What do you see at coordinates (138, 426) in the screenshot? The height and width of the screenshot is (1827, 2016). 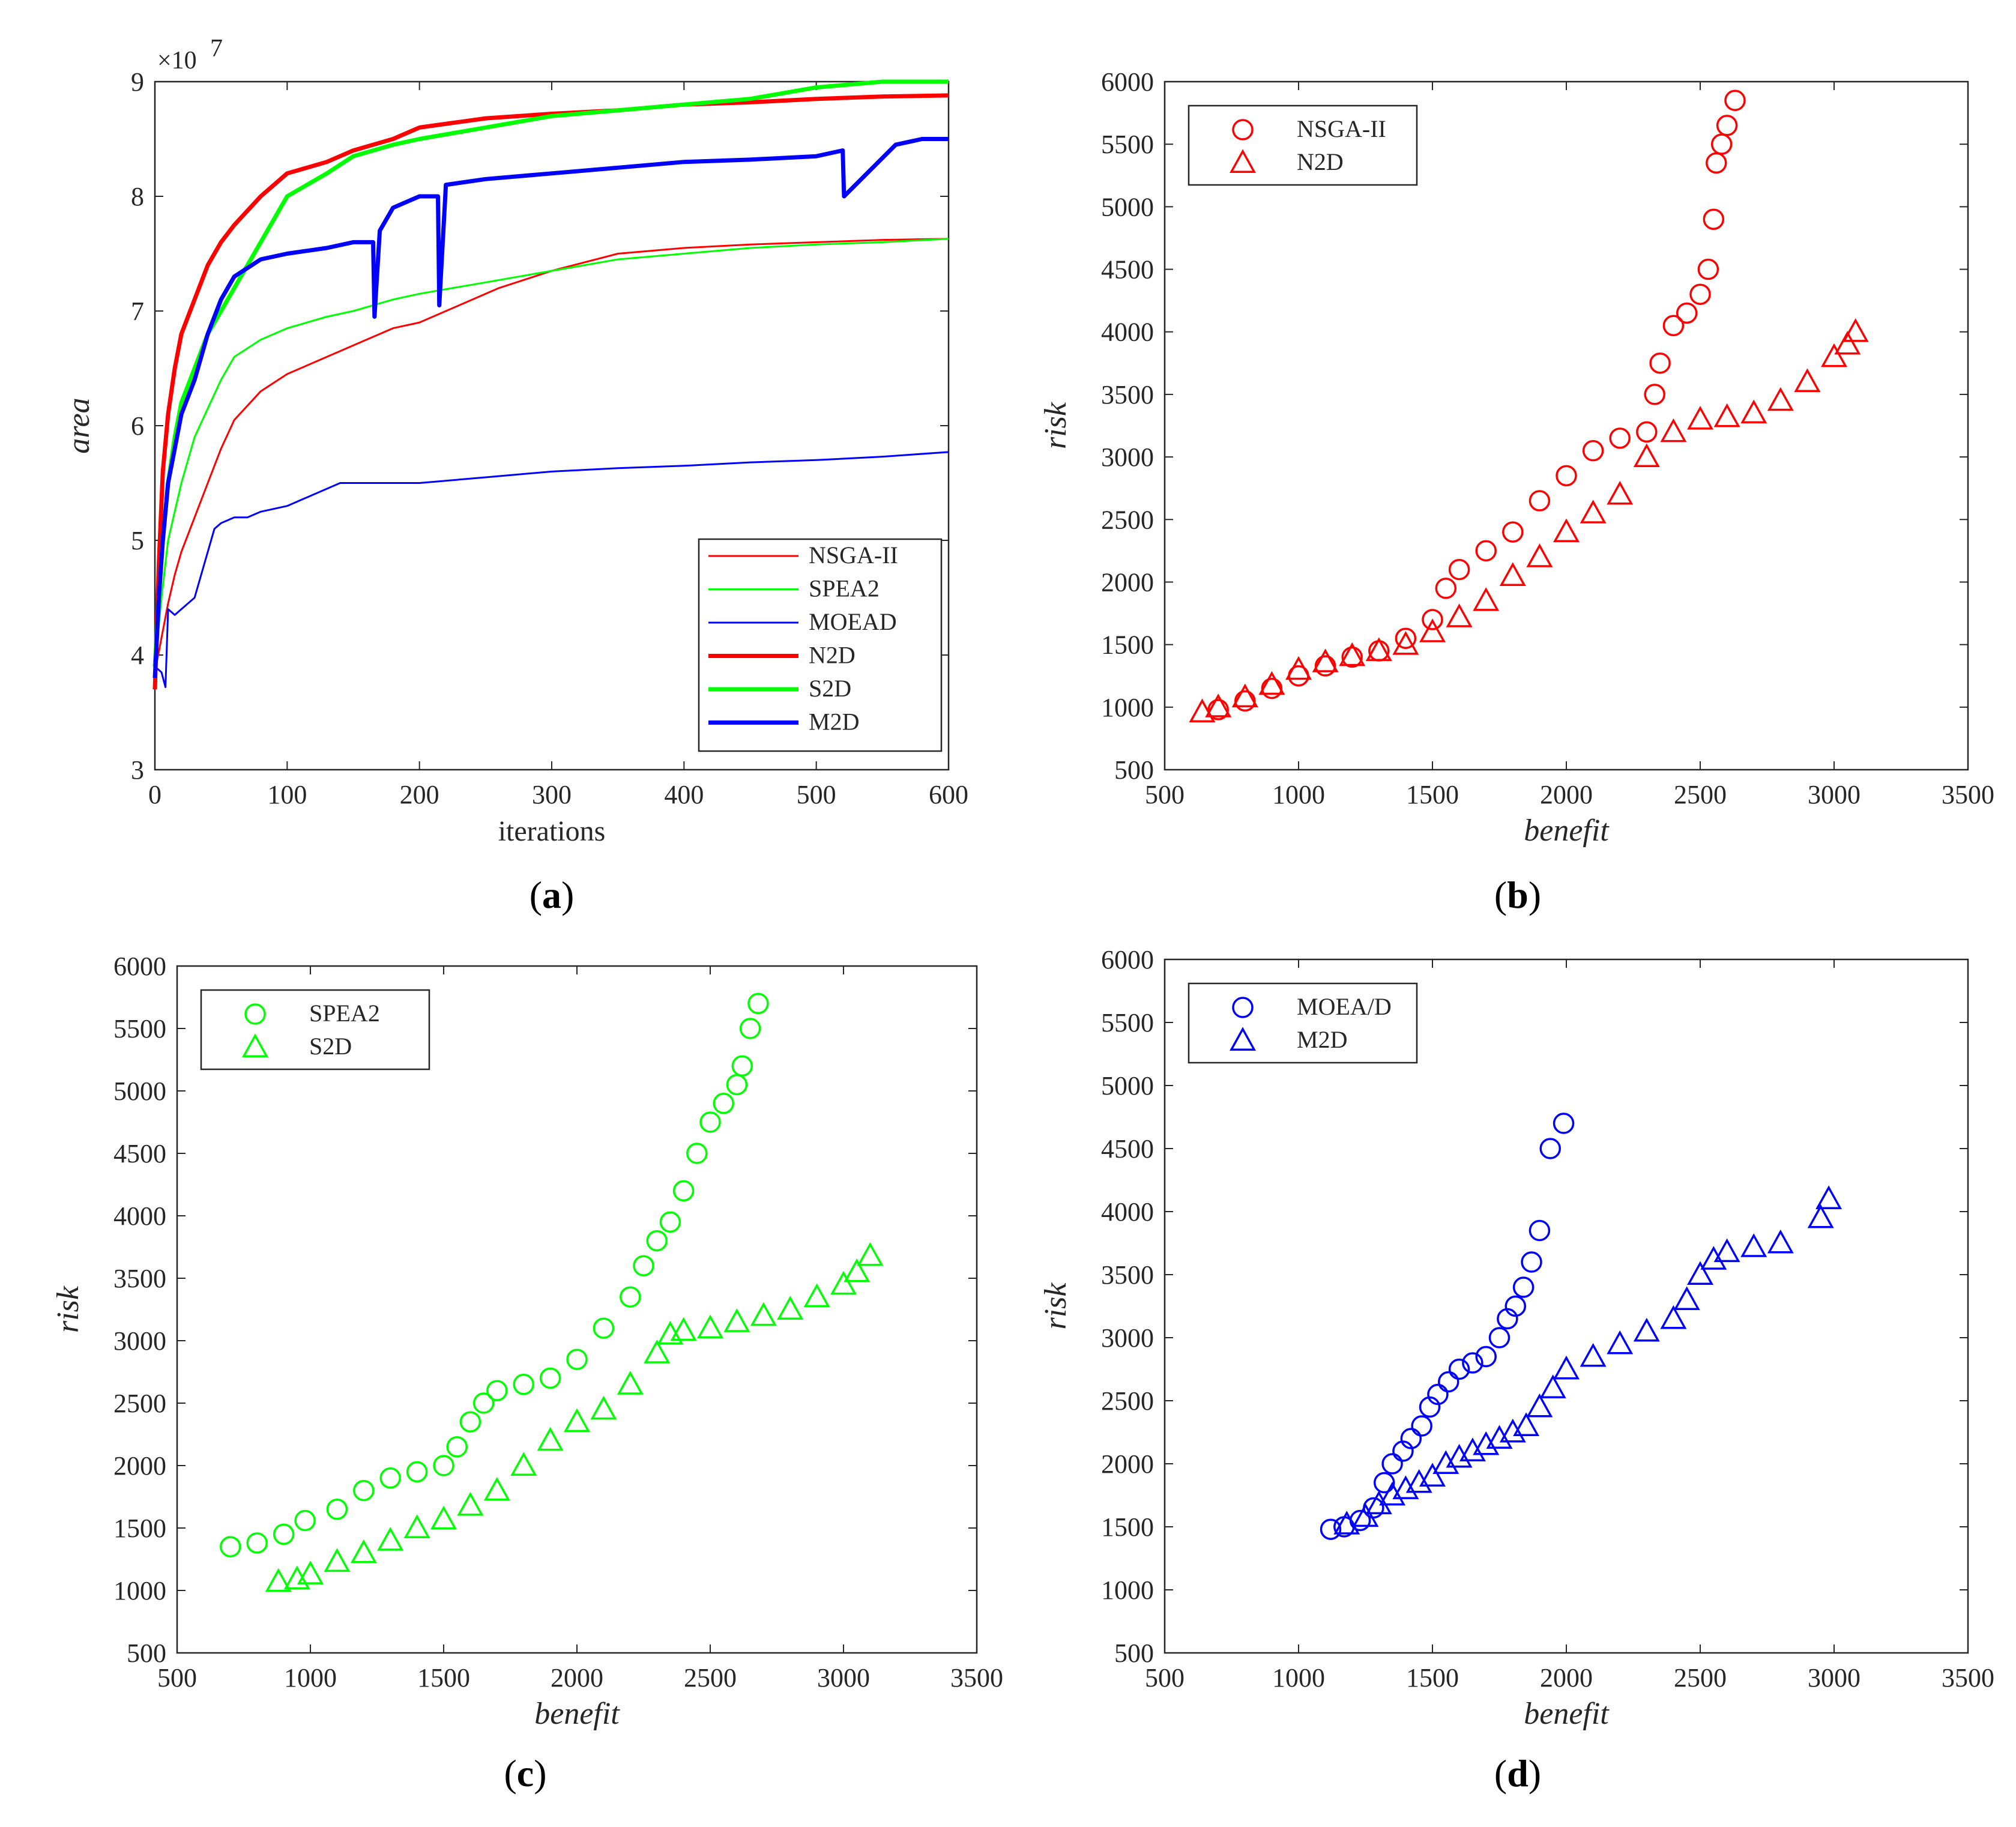 I see `y-tick-label: 6` at bounding box center [138, 426].